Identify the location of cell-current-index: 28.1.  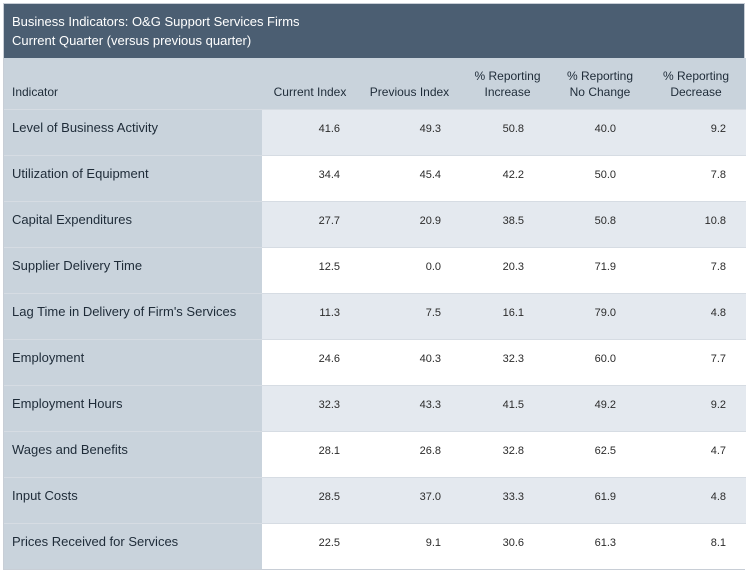
(310, 454).